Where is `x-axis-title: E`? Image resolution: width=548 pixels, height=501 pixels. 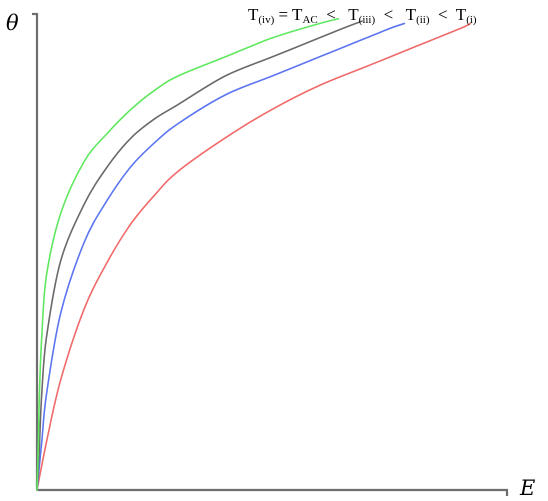 x-axis-title: E is located at coordinates (527, 488).